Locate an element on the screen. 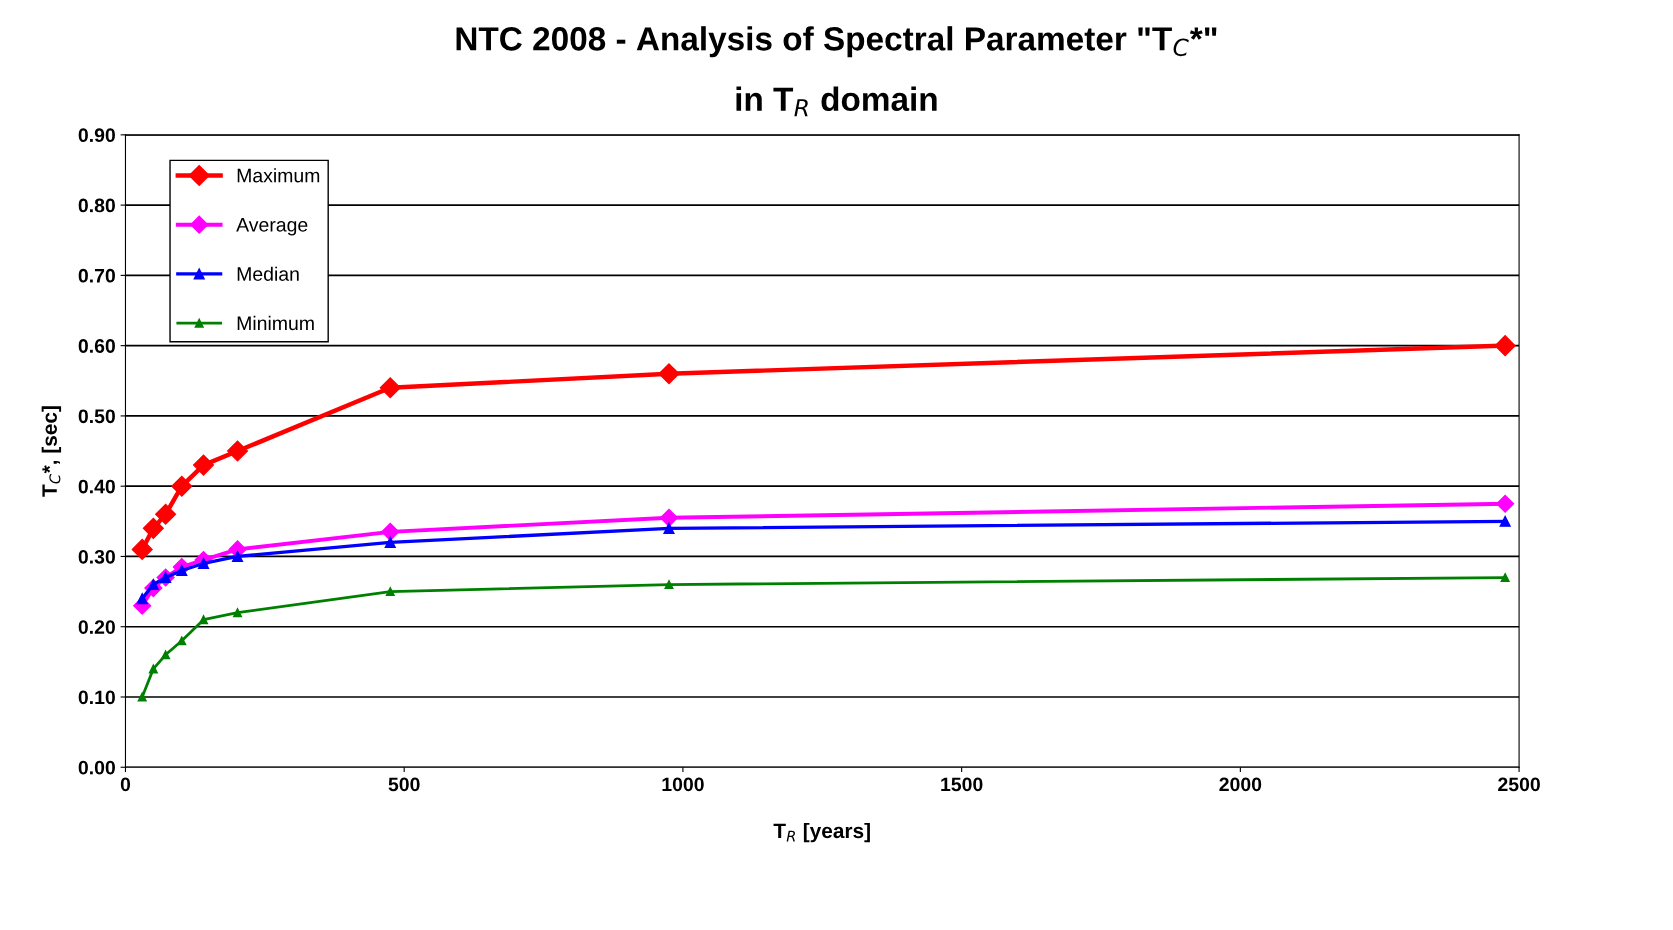 The height and width of the screenshot is (930, 1673). y-tick-label: 0.00 is located at coordinates (96, 767).